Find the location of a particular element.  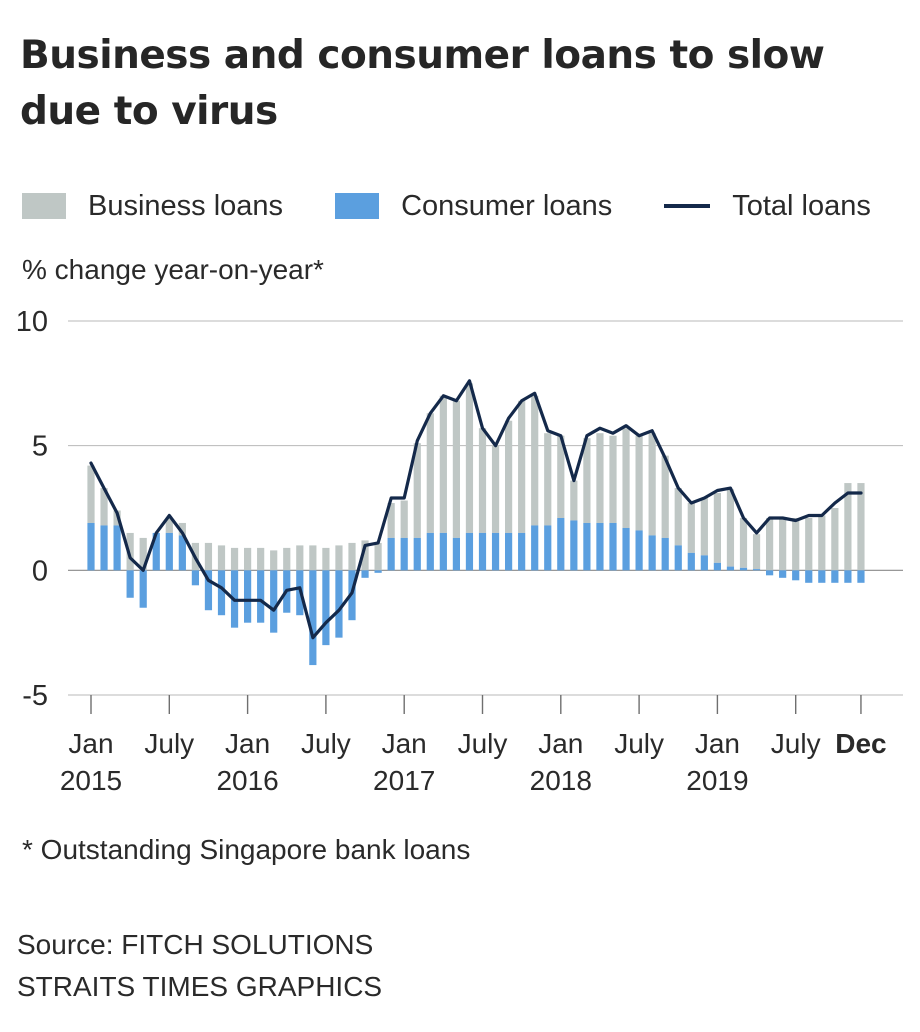

legend-label-consumer: Consumer loans is located at coordinates (507, 205).